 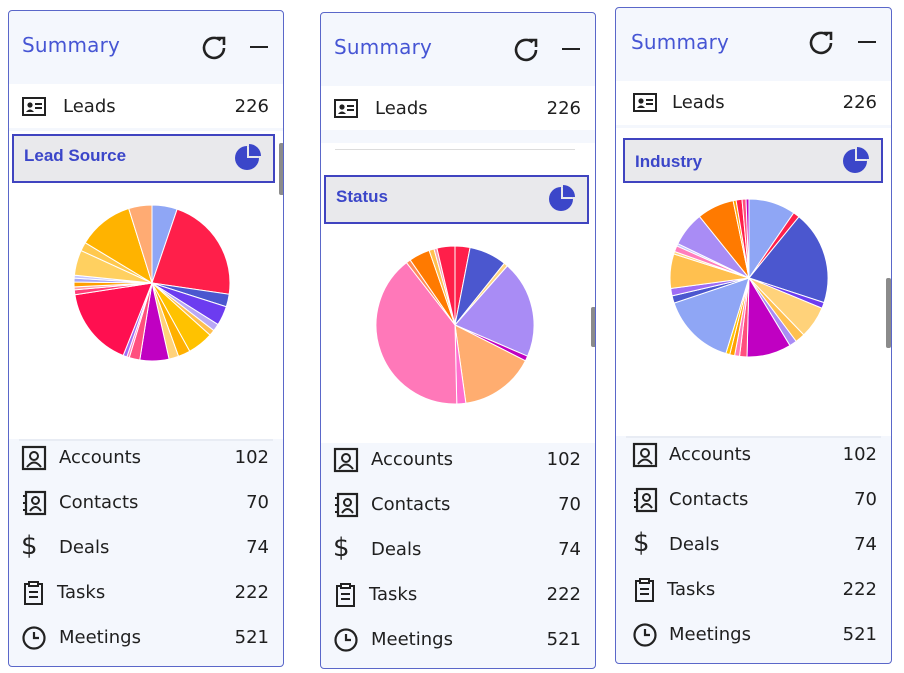 I want to click on chart-area: Industry, so click(x=753, y=282).